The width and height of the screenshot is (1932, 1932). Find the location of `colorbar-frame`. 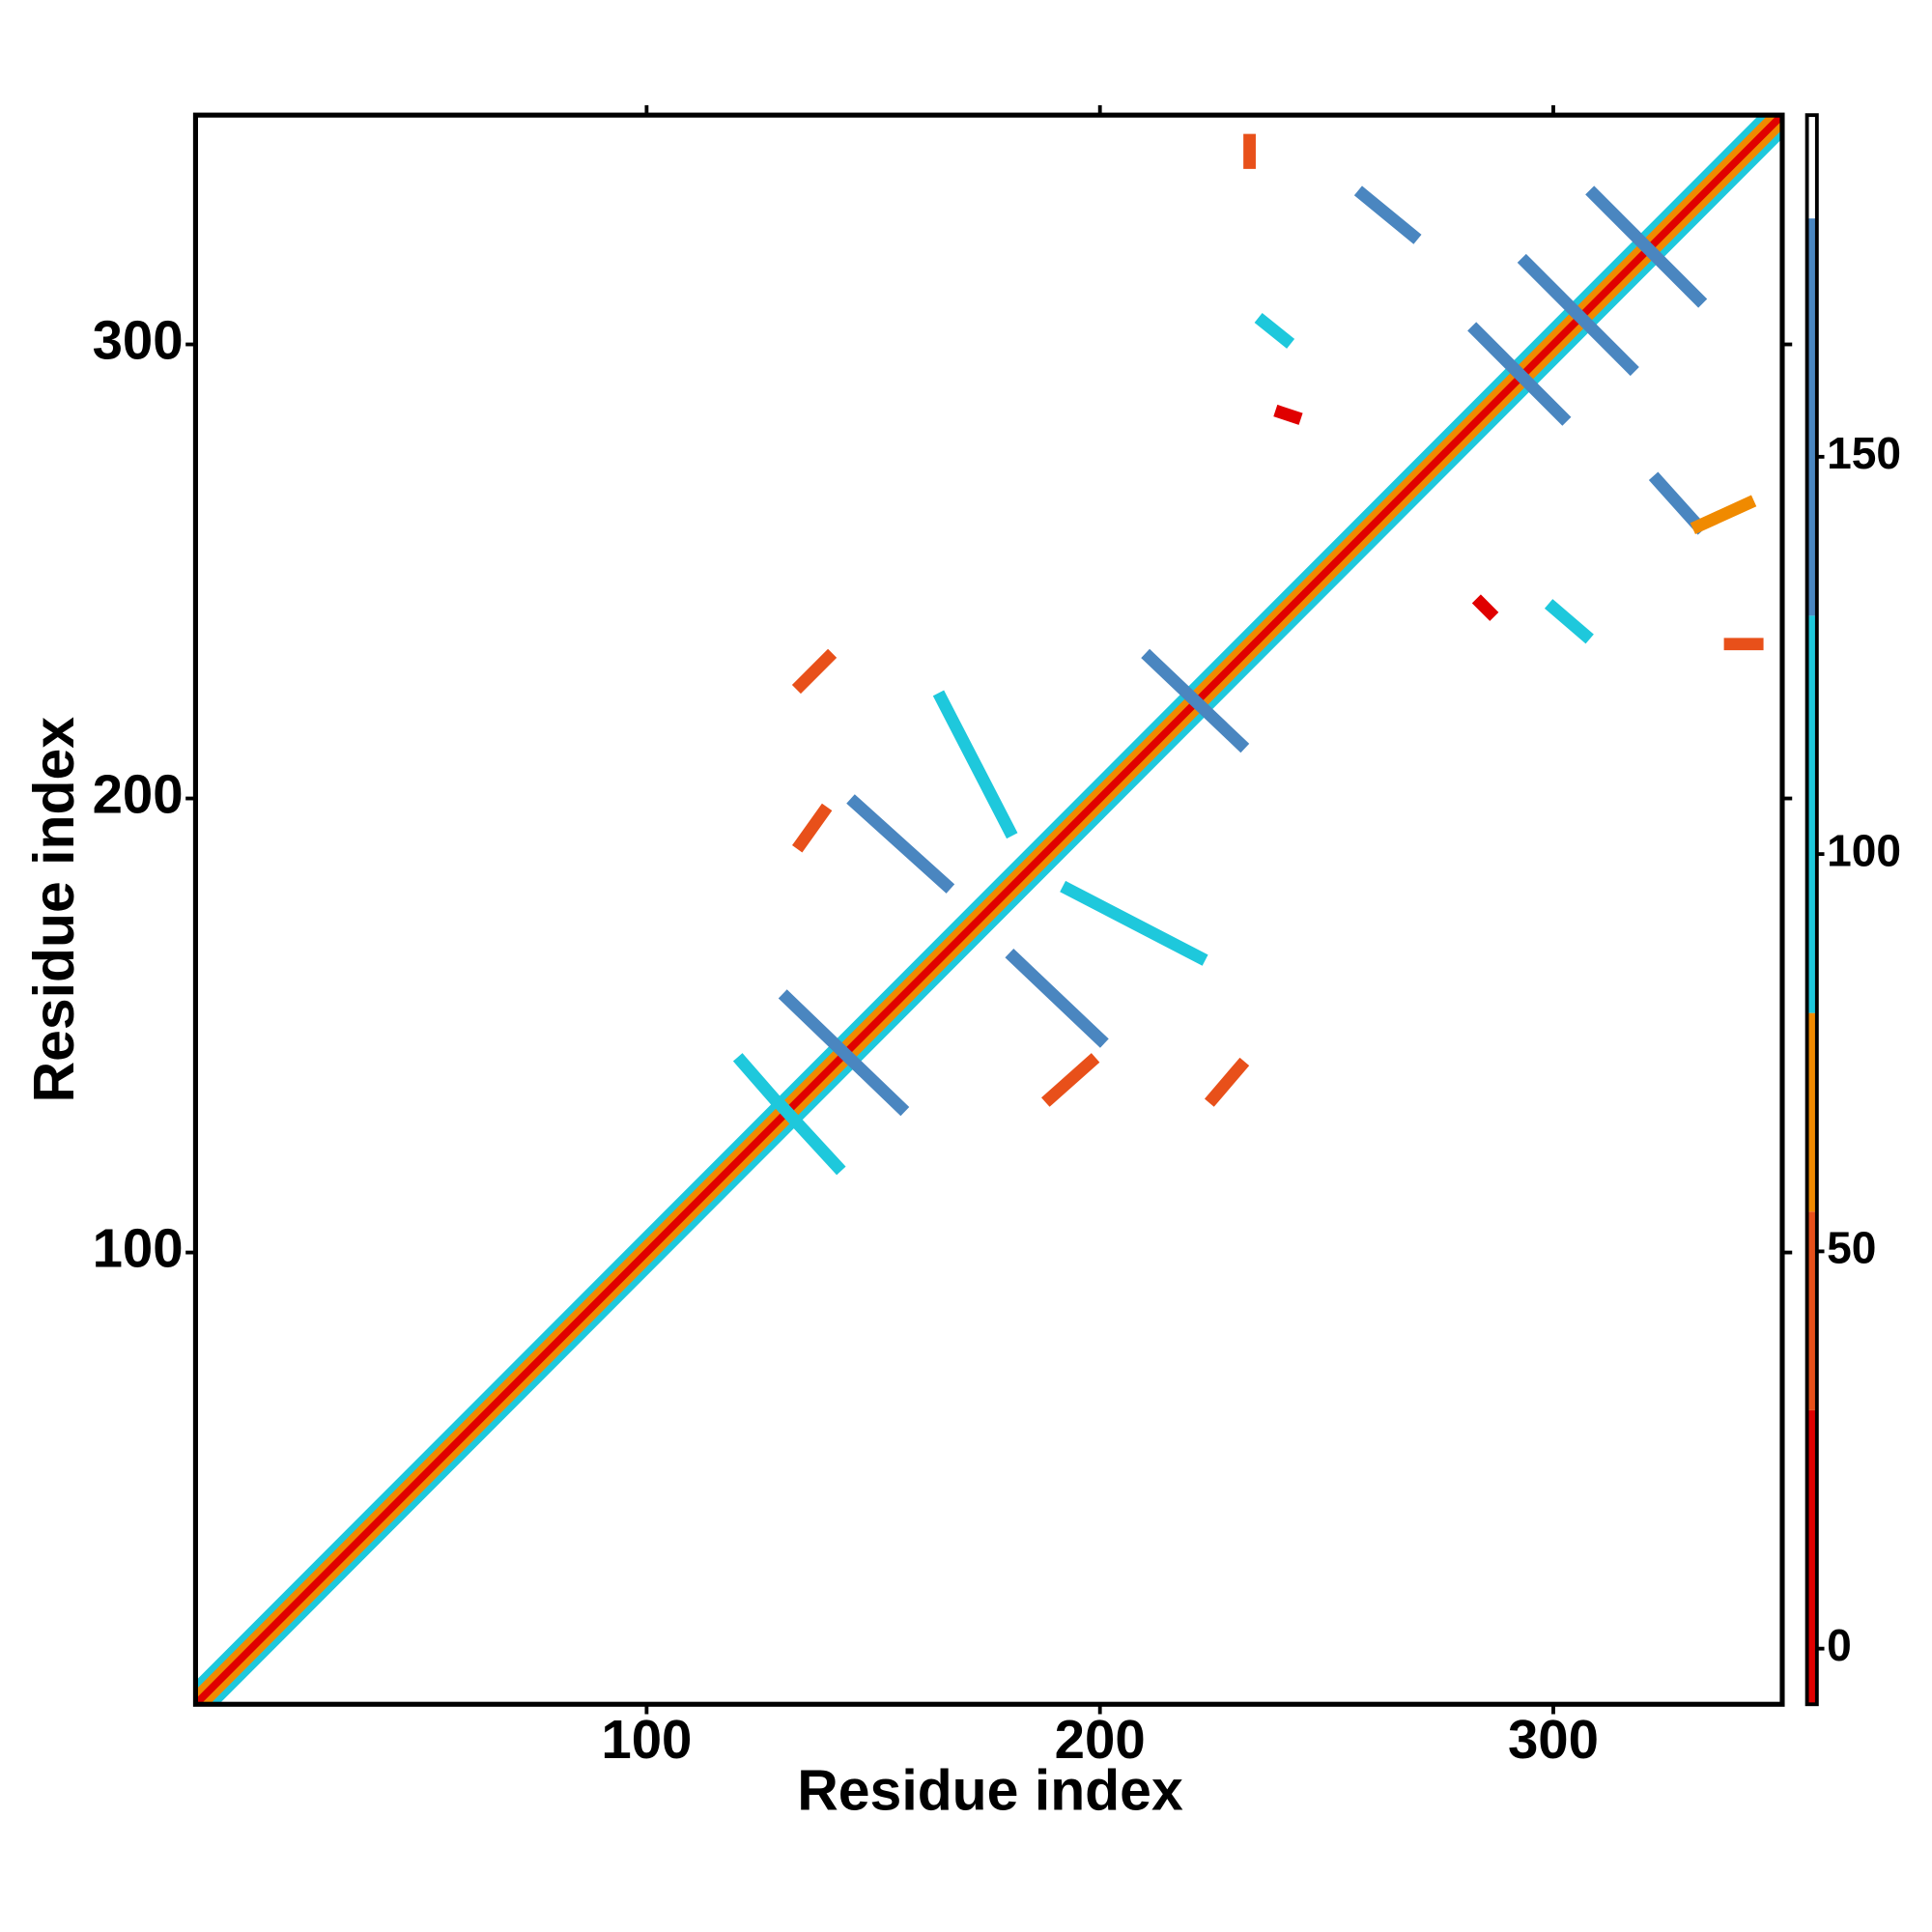

colorbar-frame is located at coordinates (1811, 910).